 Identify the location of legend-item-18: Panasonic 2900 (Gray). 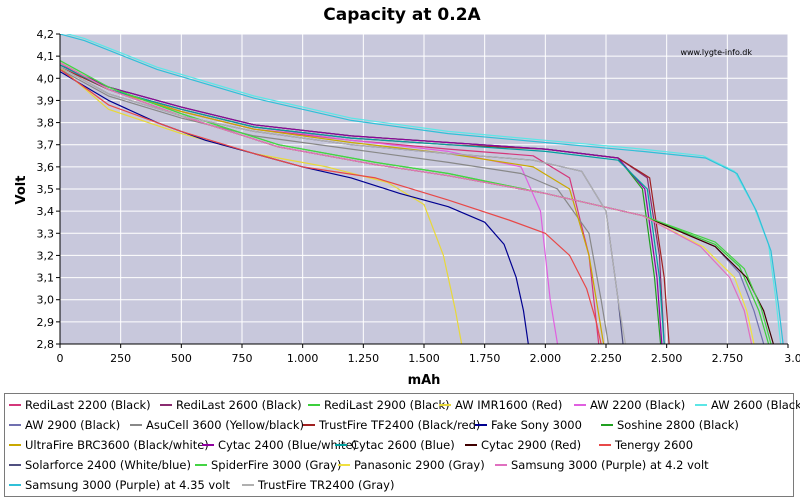
(411, 465).